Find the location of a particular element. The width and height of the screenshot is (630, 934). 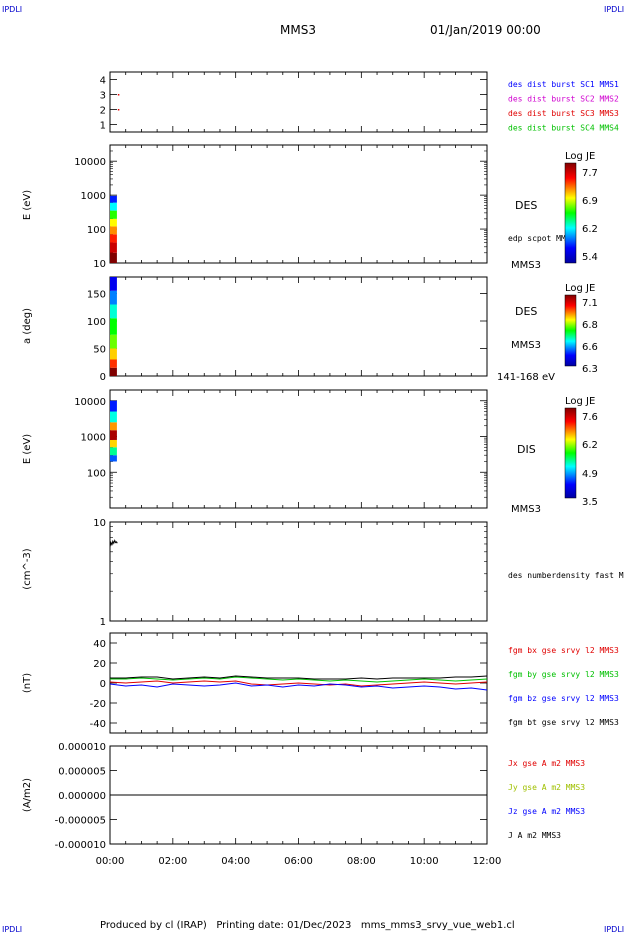

panel-frame-burst is located at coordinates (298, 102).